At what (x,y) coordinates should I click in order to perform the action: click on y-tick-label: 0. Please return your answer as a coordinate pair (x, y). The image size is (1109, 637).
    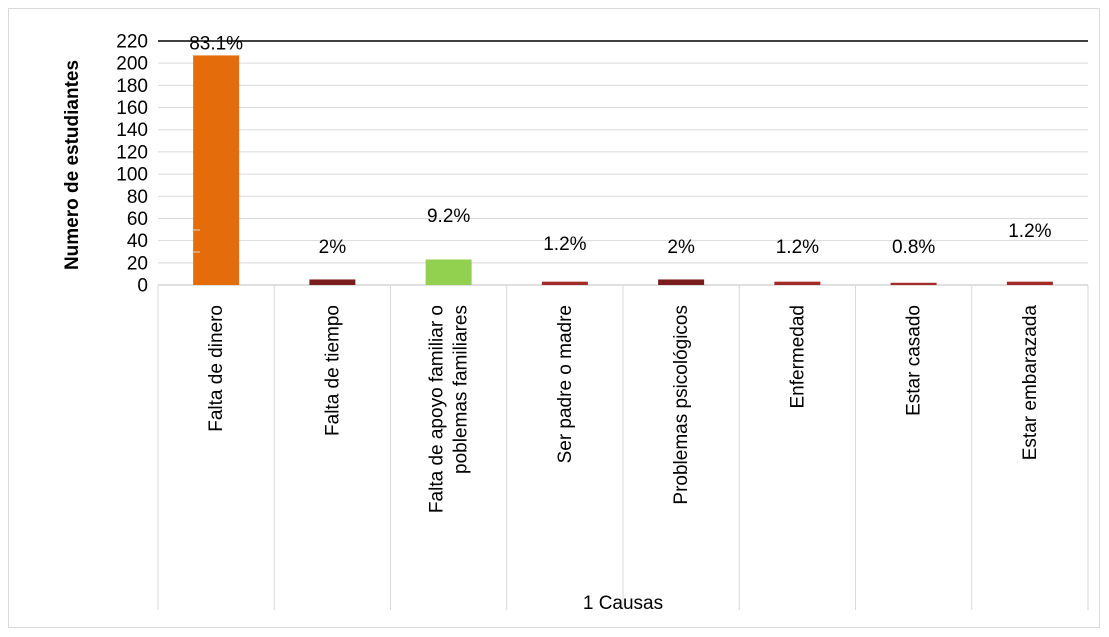
    Looking at the image, I should click on (142, 286).